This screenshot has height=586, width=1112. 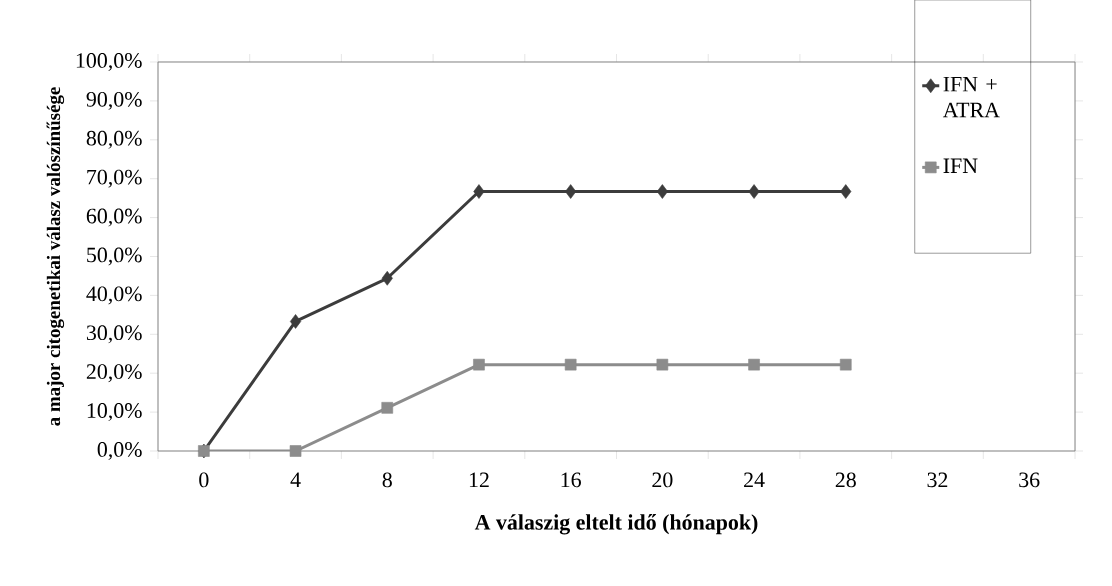 I want to click on y-tick-label: 80,0%, so click(x=114, y=139).